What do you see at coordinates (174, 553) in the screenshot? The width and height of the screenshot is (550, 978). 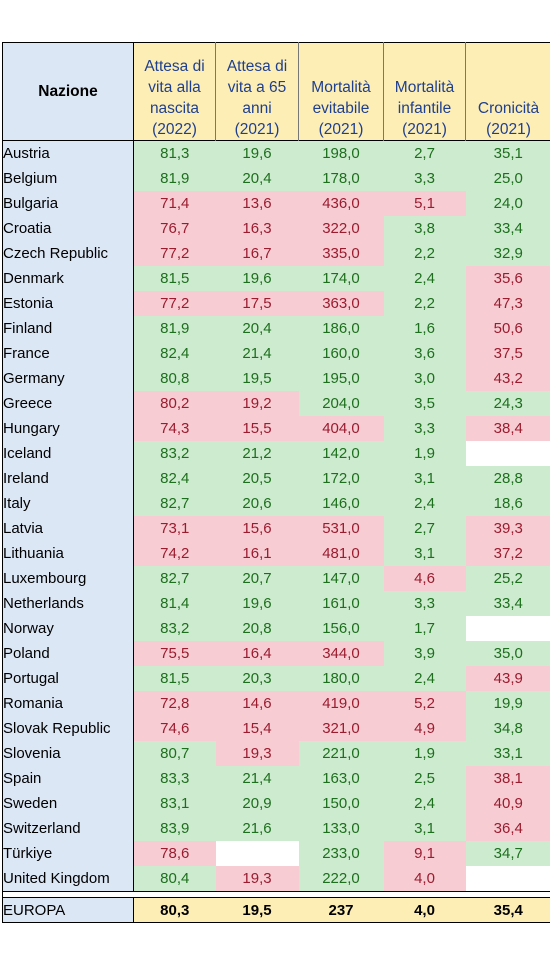 I see `value-cell: 74,2` at bounding box center [174, 553].